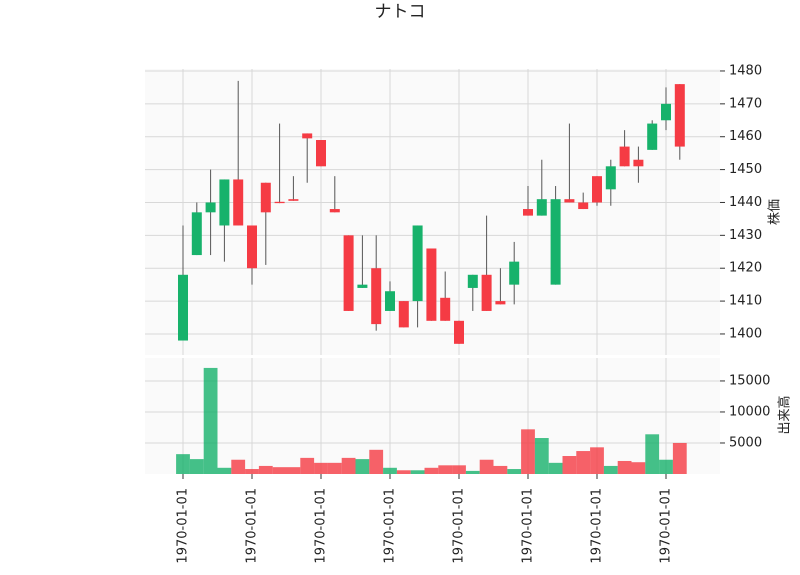 The height and width of the screenshot is (575, 800). What do you see at coordinates (775, 212) in the screenshot?
I see `y-axis-label: 株価` at bounding box center [775, 212].